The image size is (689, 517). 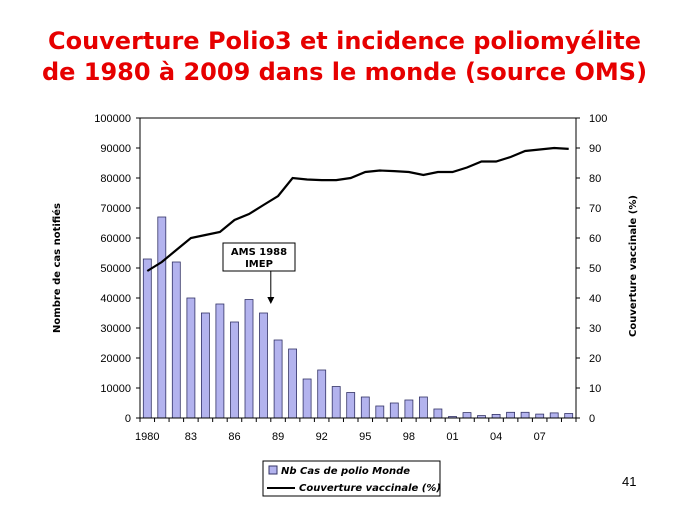 I want to click on right-tick-label: 60, so click(x=595, y=239).